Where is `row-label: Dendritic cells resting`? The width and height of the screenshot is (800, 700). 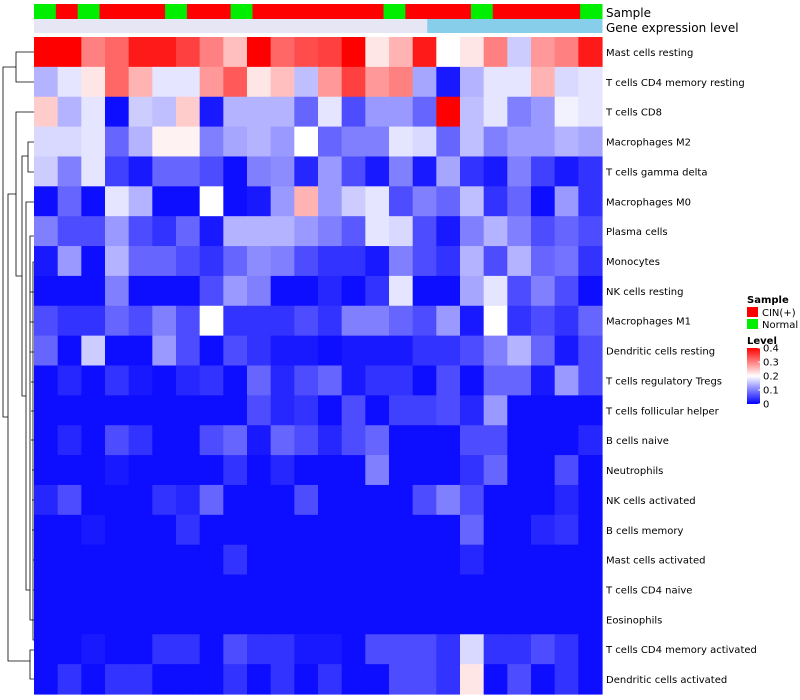 row-label: Dendritic cells resting is located at coordinates (660, 352).